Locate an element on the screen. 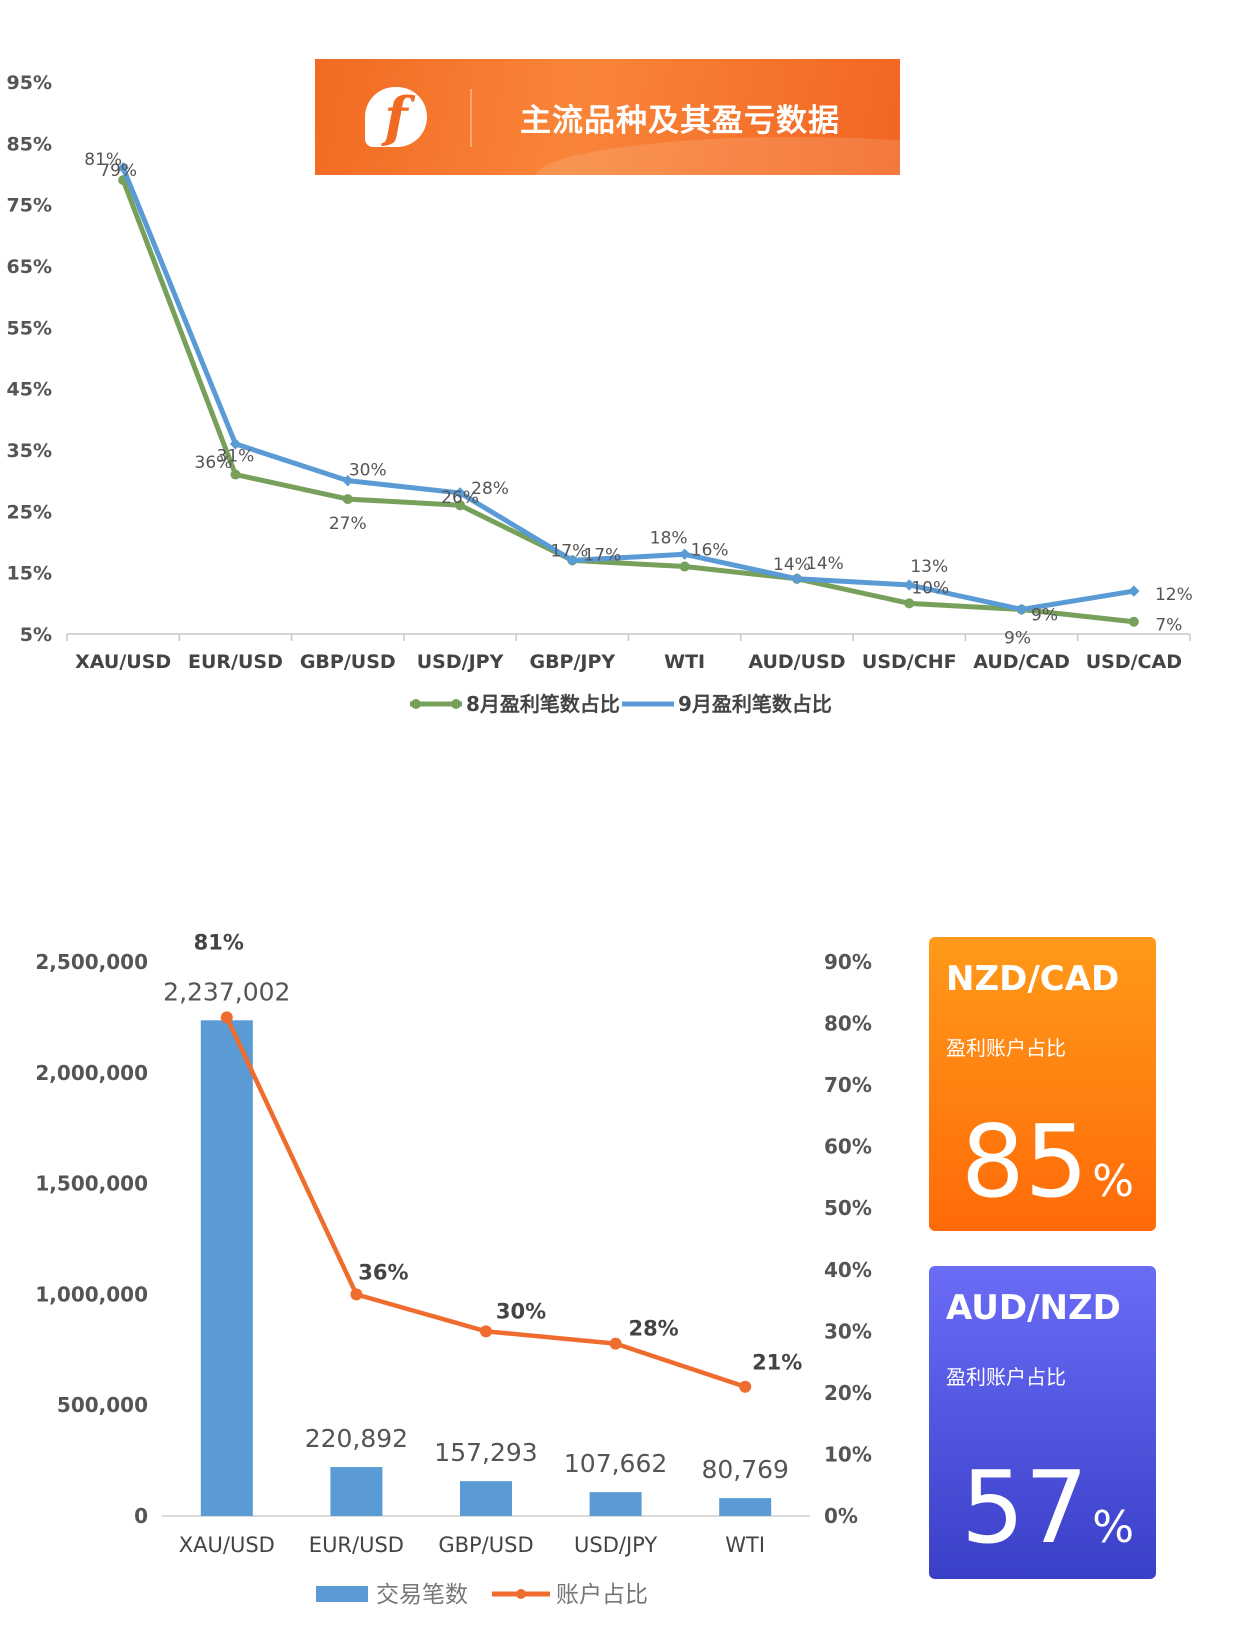 This screenshot has height=1635, width=1242. card-value-number: 85 is located at coordinates (1025, 1161).